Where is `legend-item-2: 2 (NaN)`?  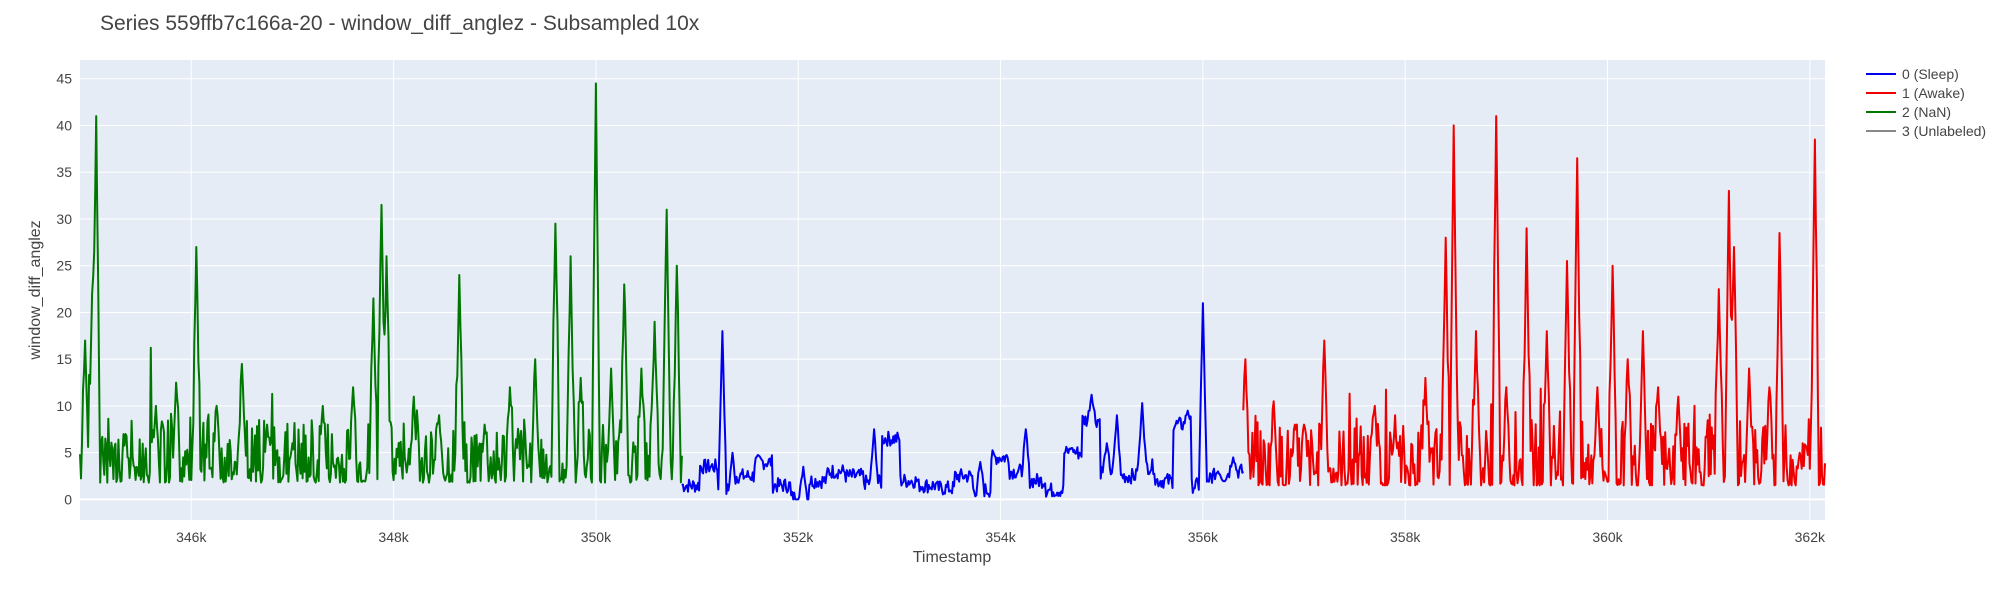
legend-item-2: 2 (NaN) is located at coordinates (1908, 112).